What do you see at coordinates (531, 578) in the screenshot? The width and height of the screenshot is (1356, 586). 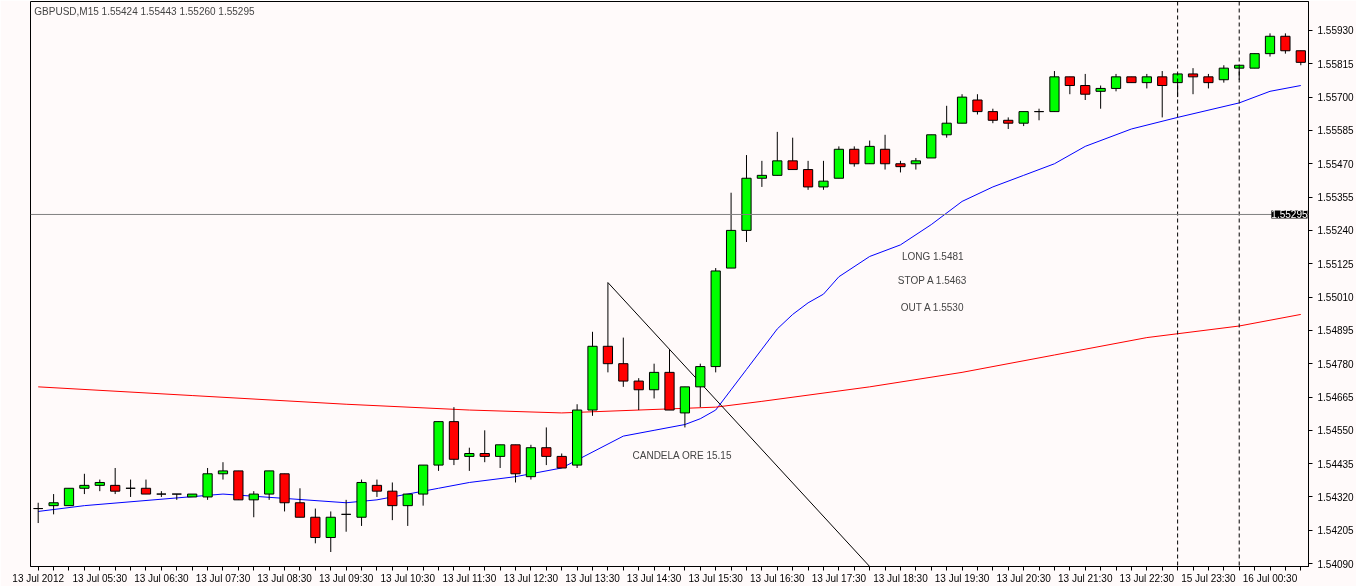 I see `x-tick-label: 13 Jul 12:30` at bounding box center [531, 578].